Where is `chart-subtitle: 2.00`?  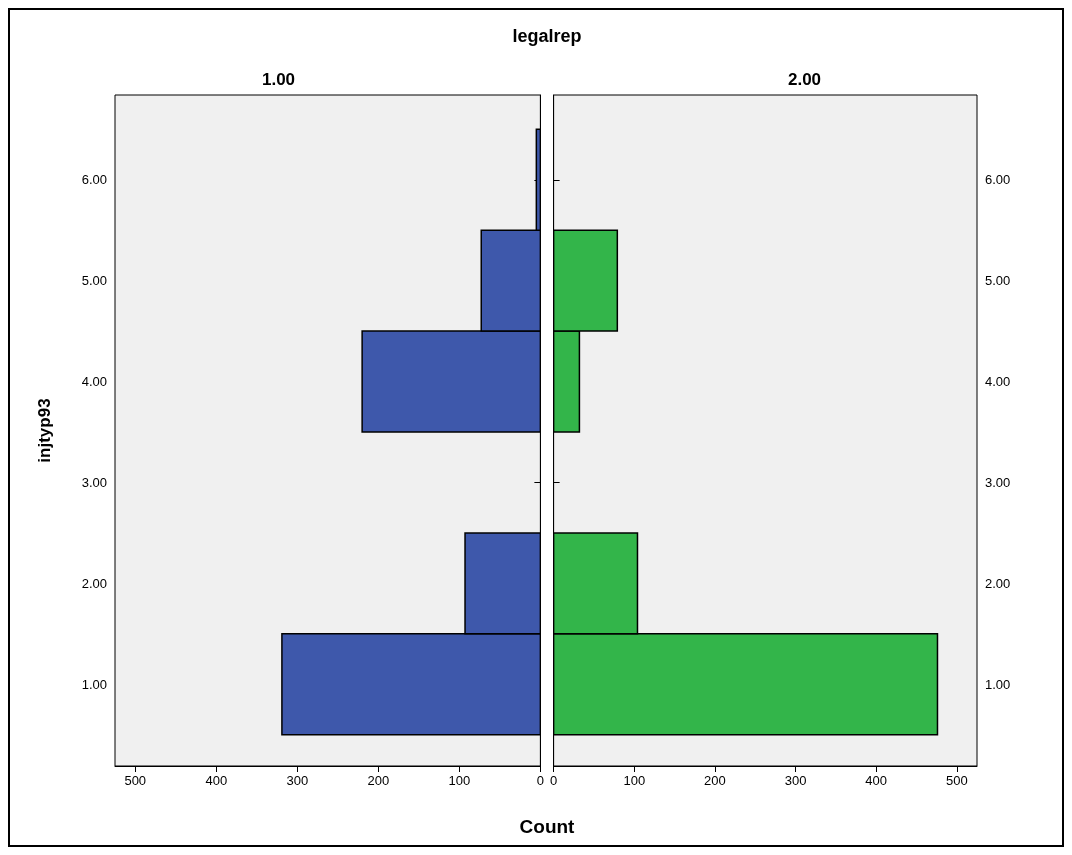
chart-subtitle: 2.00 is located at coordinates (804, 79).